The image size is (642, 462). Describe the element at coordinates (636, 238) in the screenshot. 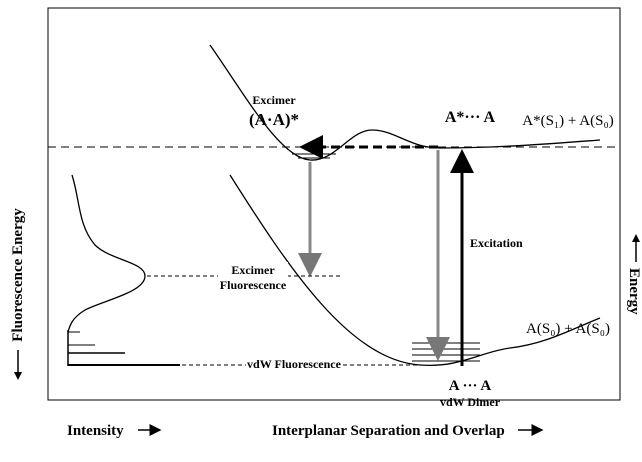

I see `right-axis-arrowhead` at that location.